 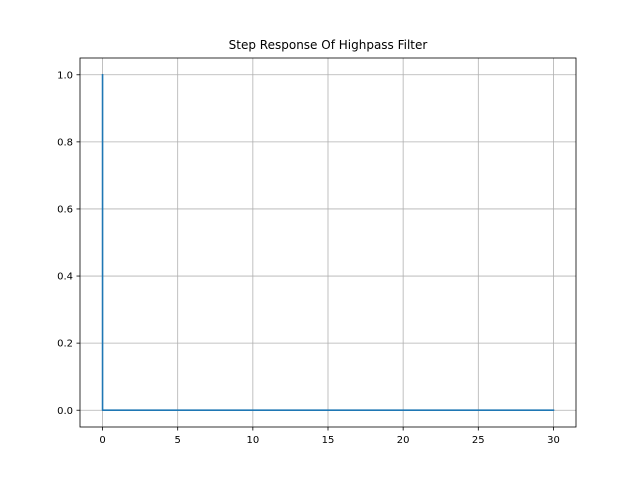 I want to click on x-tick-label: 10, so click(x=252, y=440).